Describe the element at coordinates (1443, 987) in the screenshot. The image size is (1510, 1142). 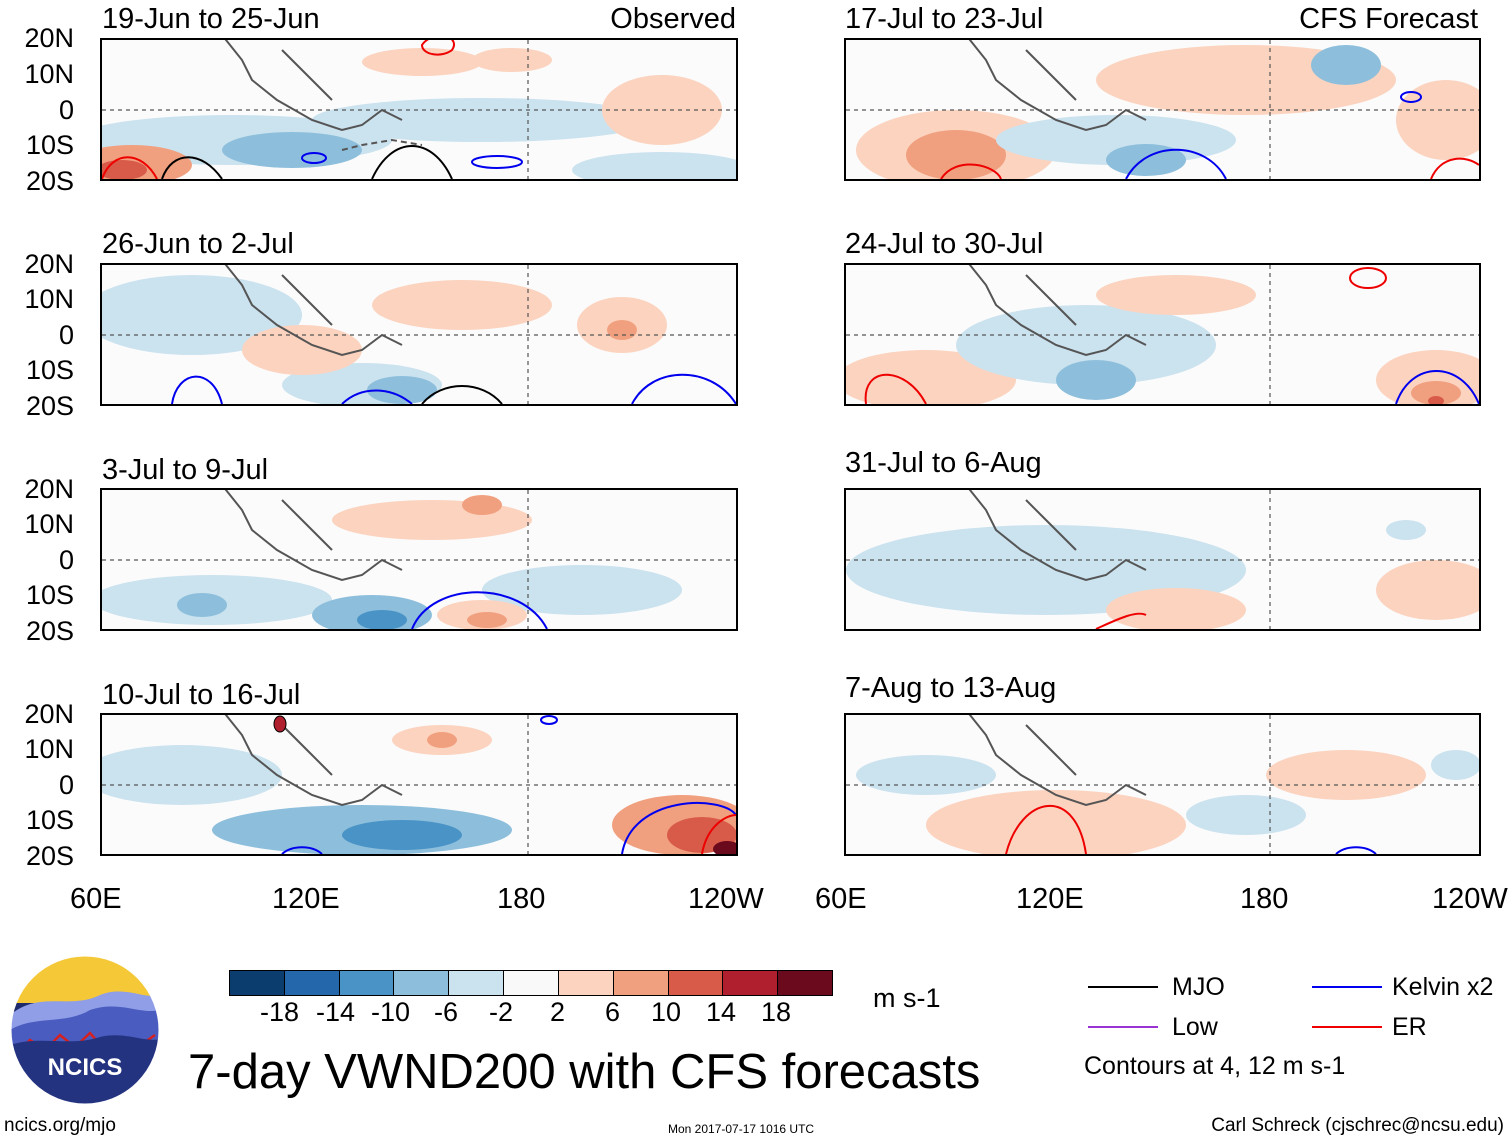
I see `legend-label-kelvin: Kelvin x2` at that location.